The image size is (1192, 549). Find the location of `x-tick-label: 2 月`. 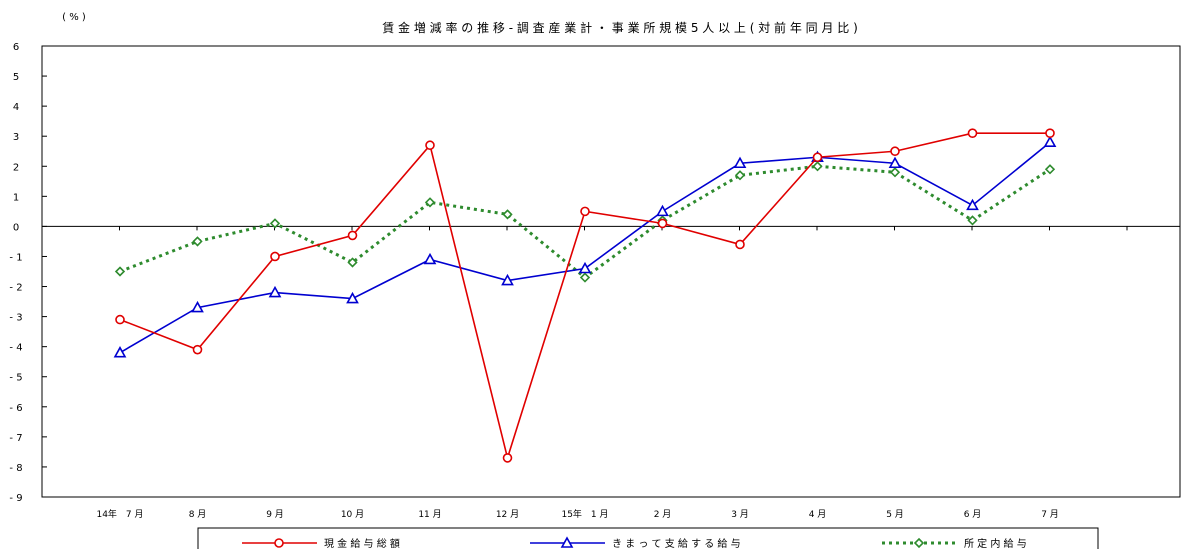

x-tick-label: 2 月 is located at coordinates (663, 514).